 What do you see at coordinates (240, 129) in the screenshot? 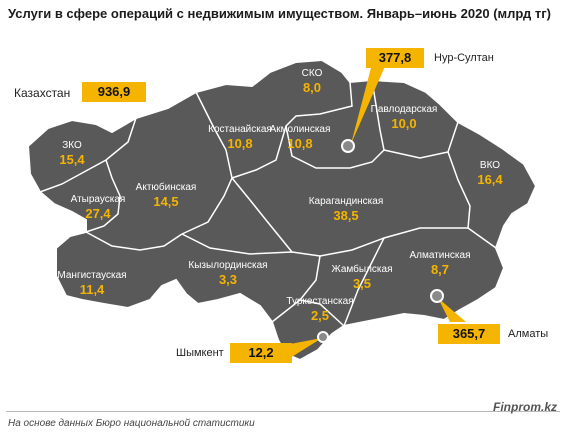
I see `region-name-kostanay: Костанайская` at bounding box center [240, 129].